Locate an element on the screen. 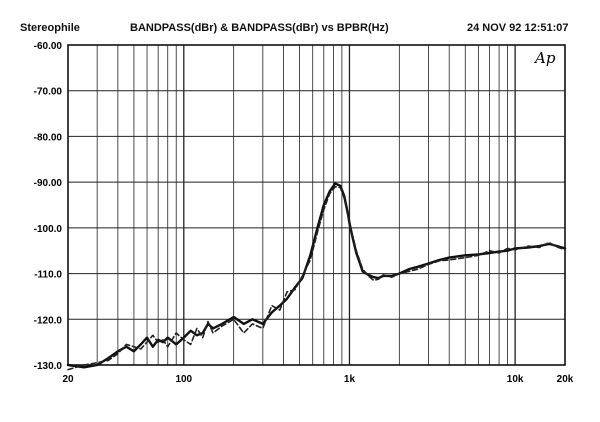  x-tick-label: 10k is located at coordinates (515, 379).